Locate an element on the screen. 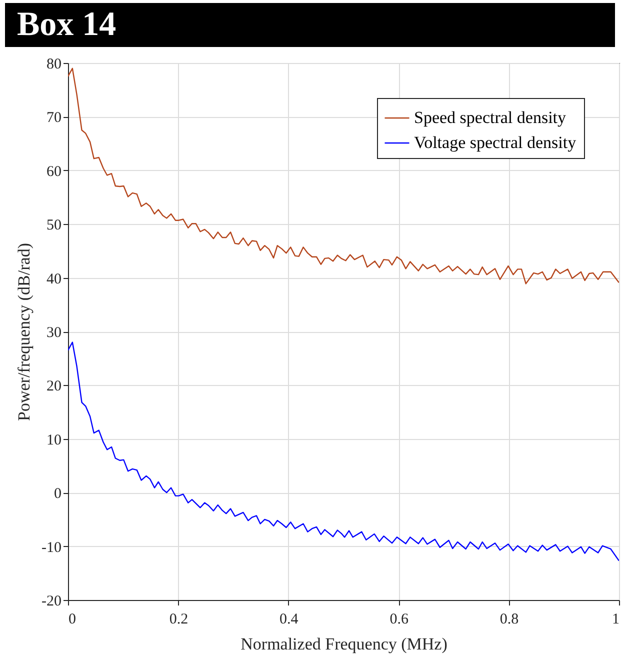  y-tick-label: 30 is located at coordinates (54, 333).